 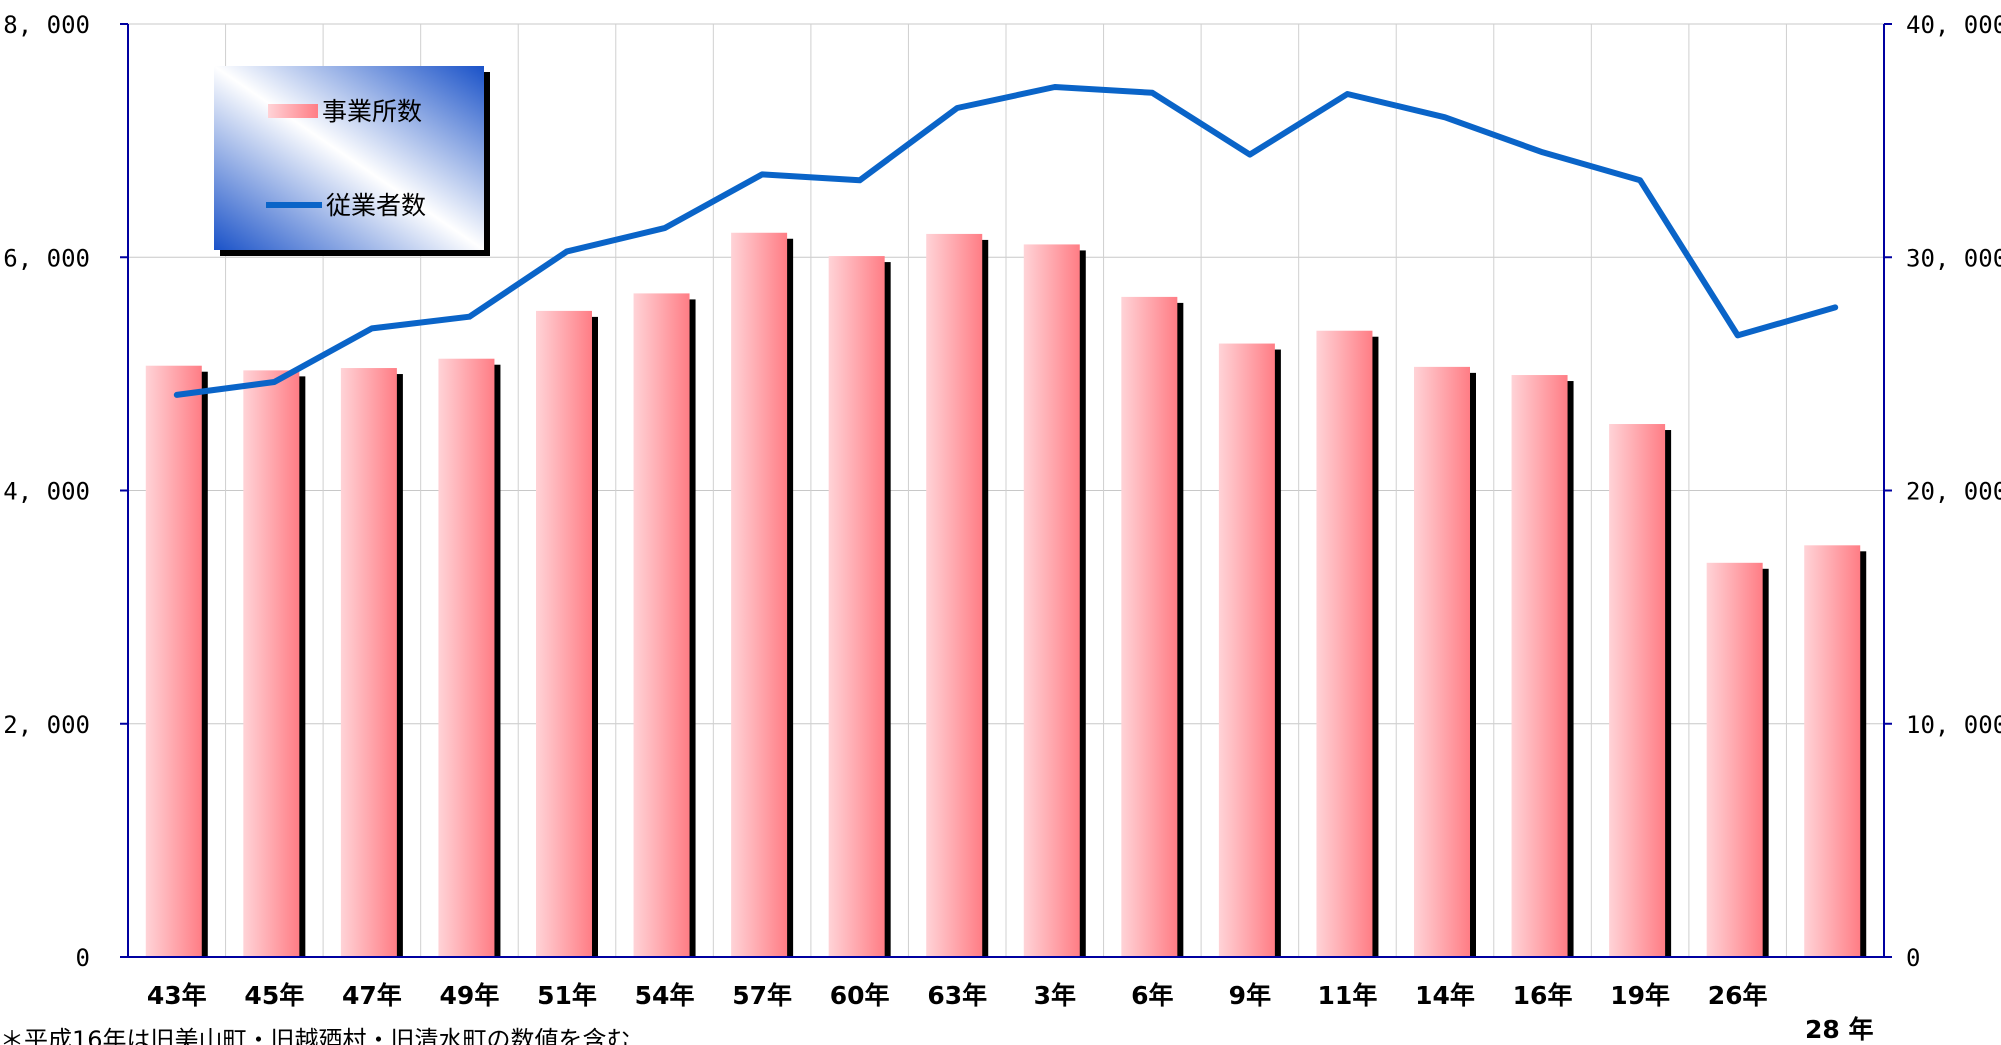 I want to click on y-left-tick-label: 6, 000, so click(x=46, y=258).